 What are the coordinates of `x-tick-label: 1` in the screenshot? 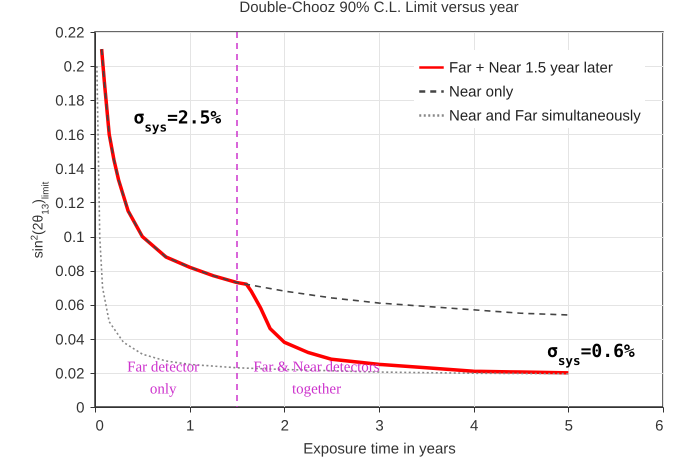 It's located at (190, 426).